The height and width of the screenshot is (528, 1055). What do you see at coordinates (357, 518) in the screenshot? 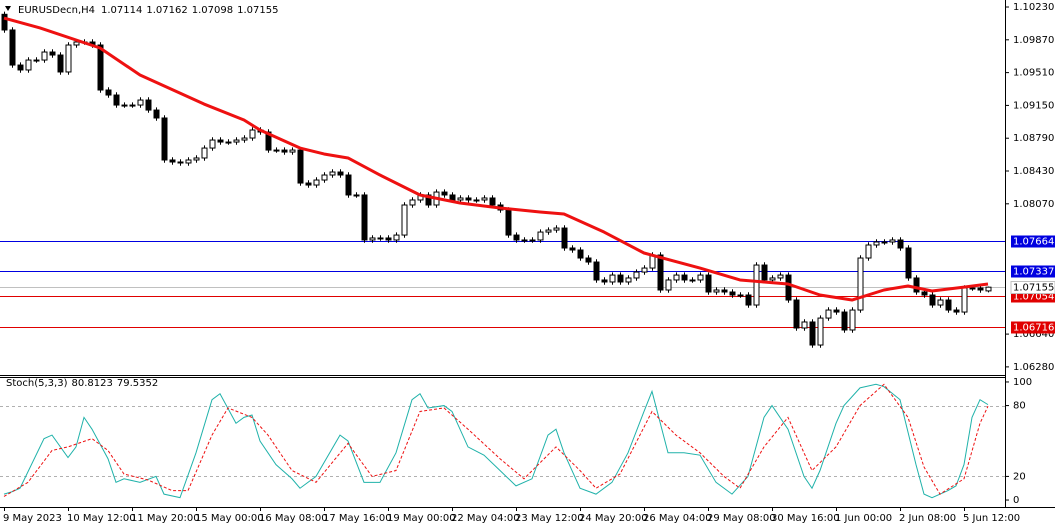
I see `x-tick-label: 17 May 16:00` at bounding box center [357, 518].